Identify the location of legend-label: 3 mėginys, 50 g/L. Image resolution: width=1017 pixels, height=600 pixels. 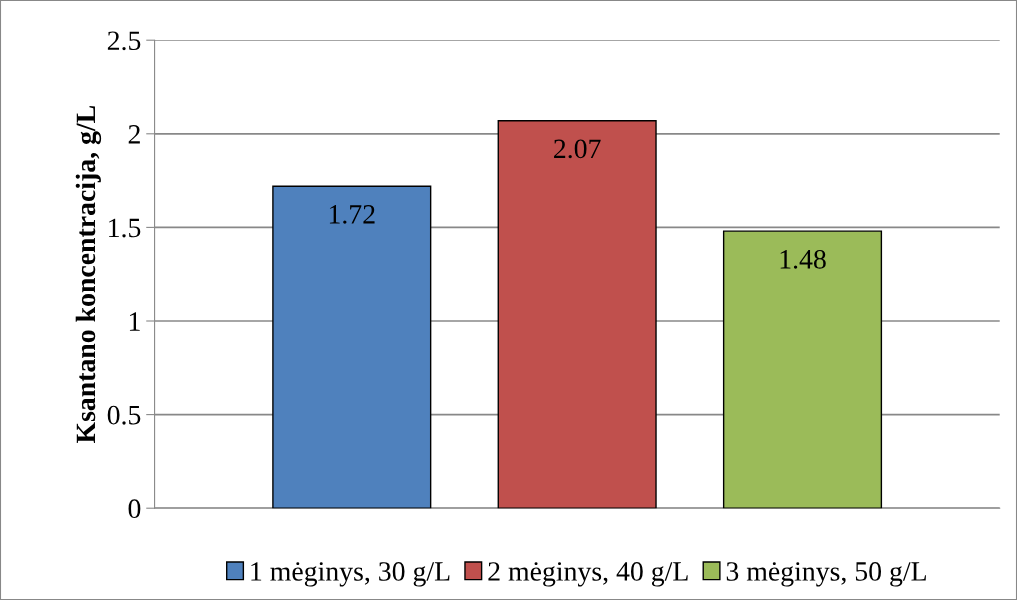
(826, 574).